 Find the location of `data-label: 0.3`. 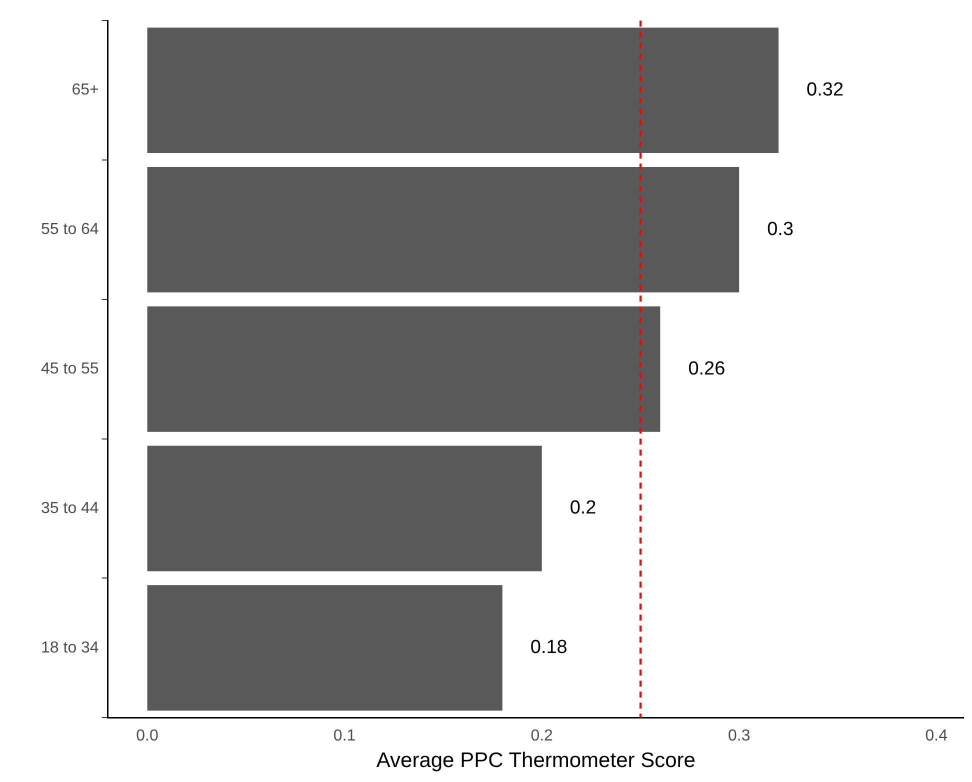

data-label: 0.3 is located at coordinates (780, 229).